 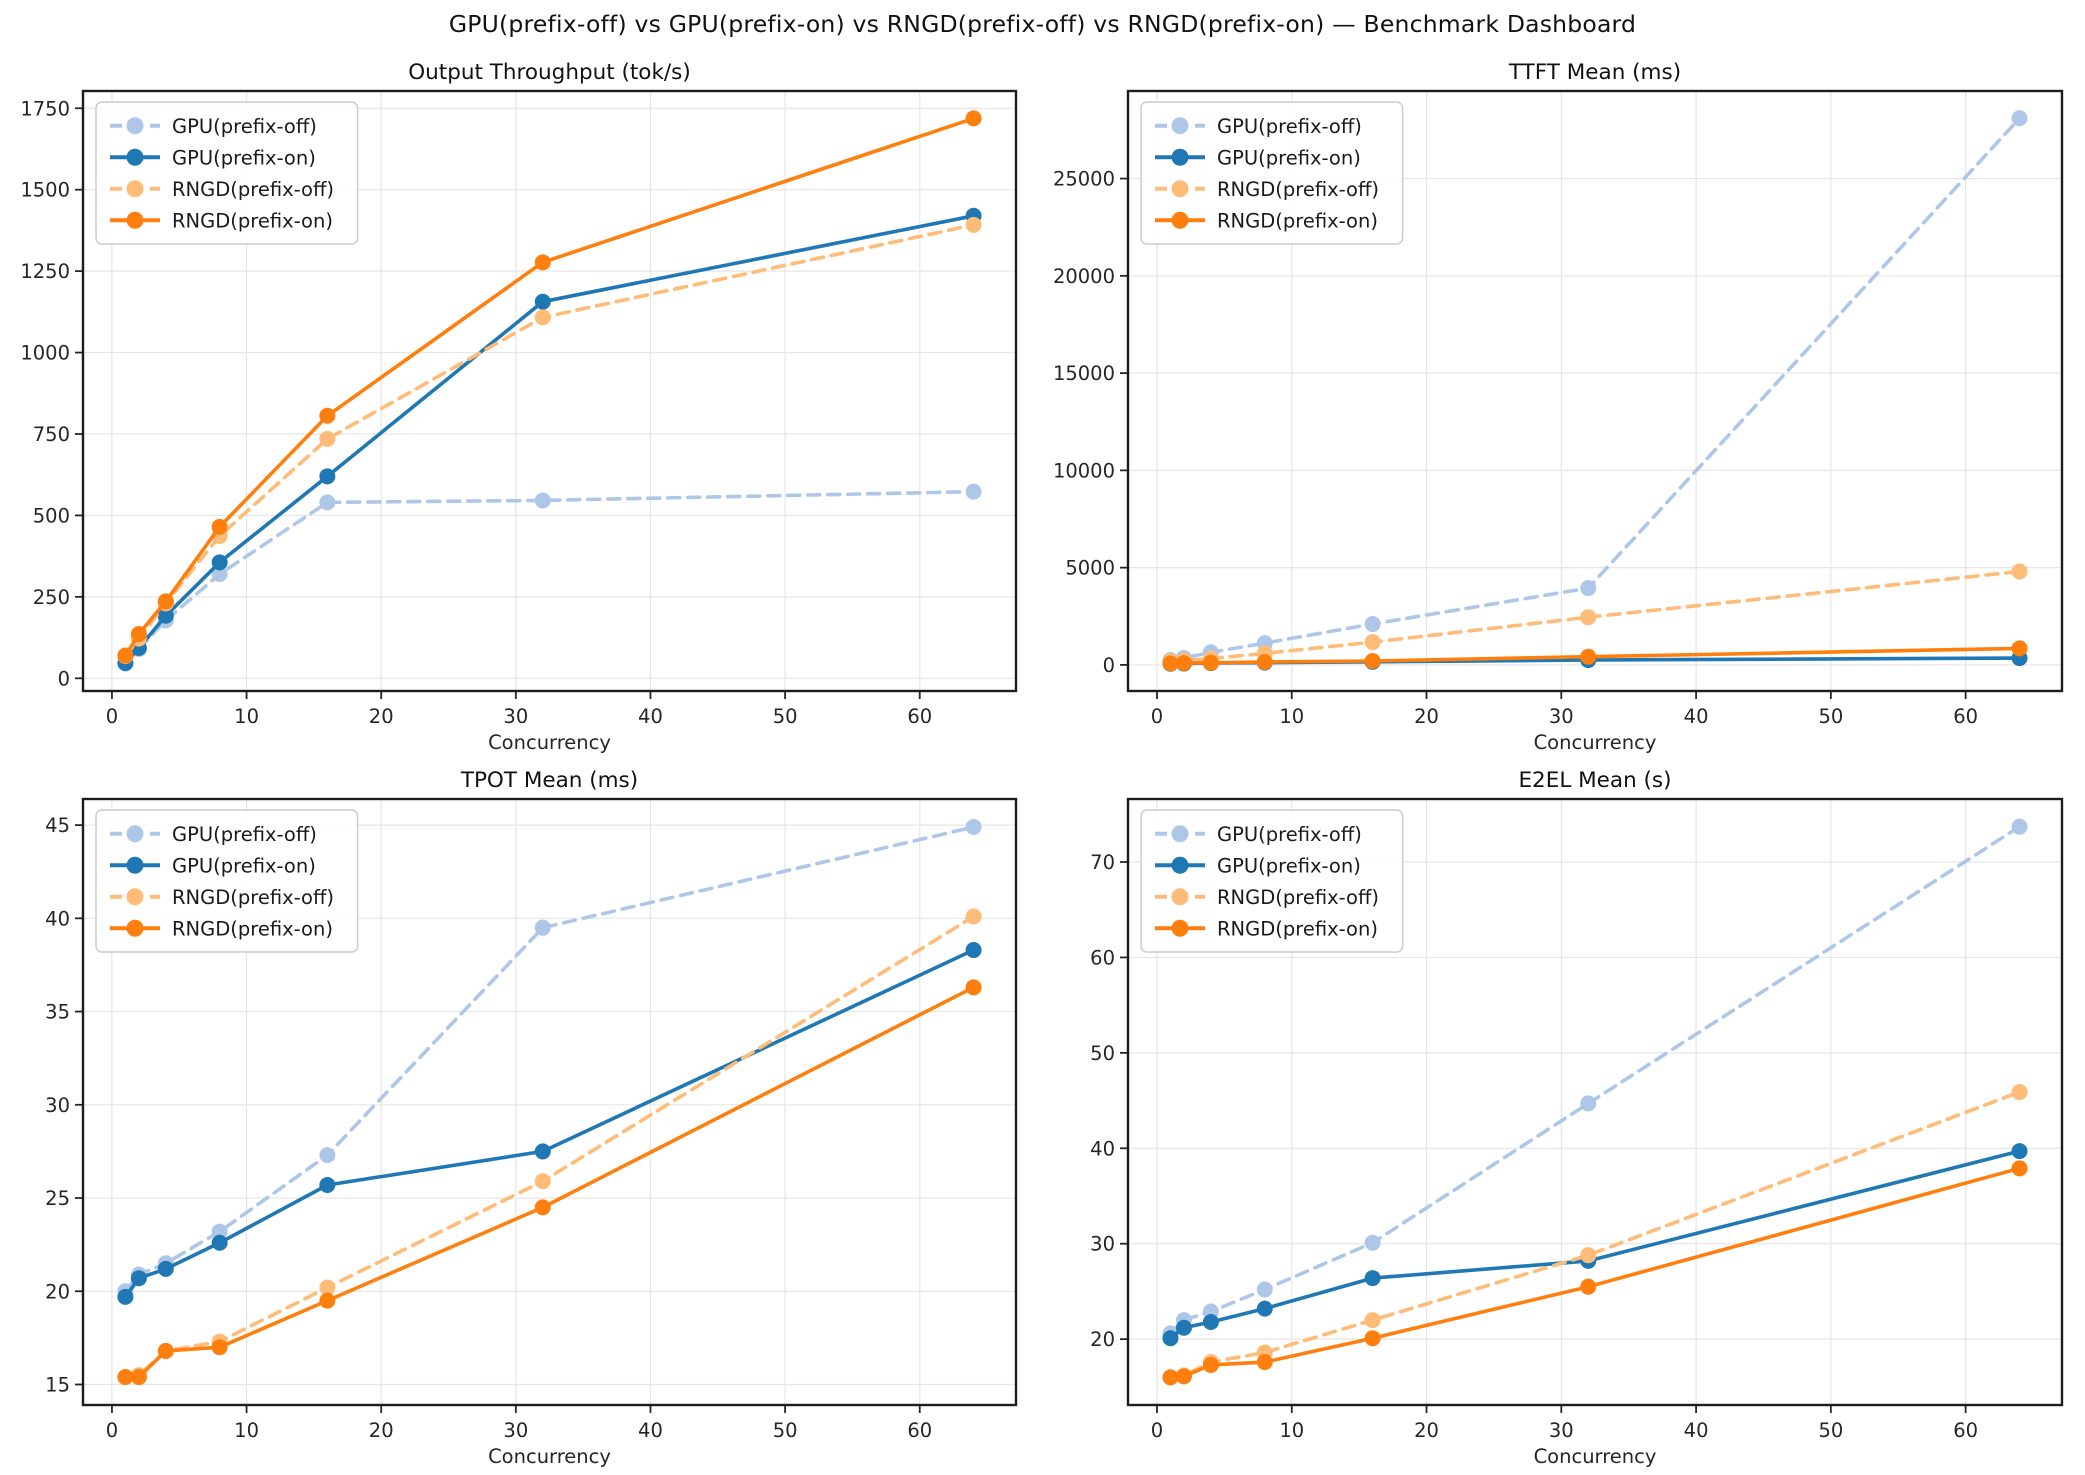 What do you see at coordinates (112, 716) in the screenshot?
I see `x-tick-label: 0` at bounding box center [112, 716].